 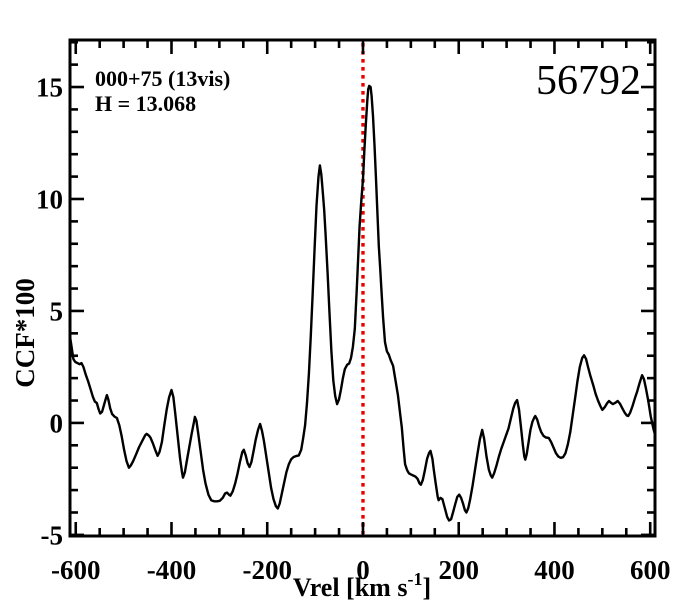 What do you see at coordinates (172, 570) in the screenshot?
I see `x-tick-label: -400` at bounding box center [172, 570].